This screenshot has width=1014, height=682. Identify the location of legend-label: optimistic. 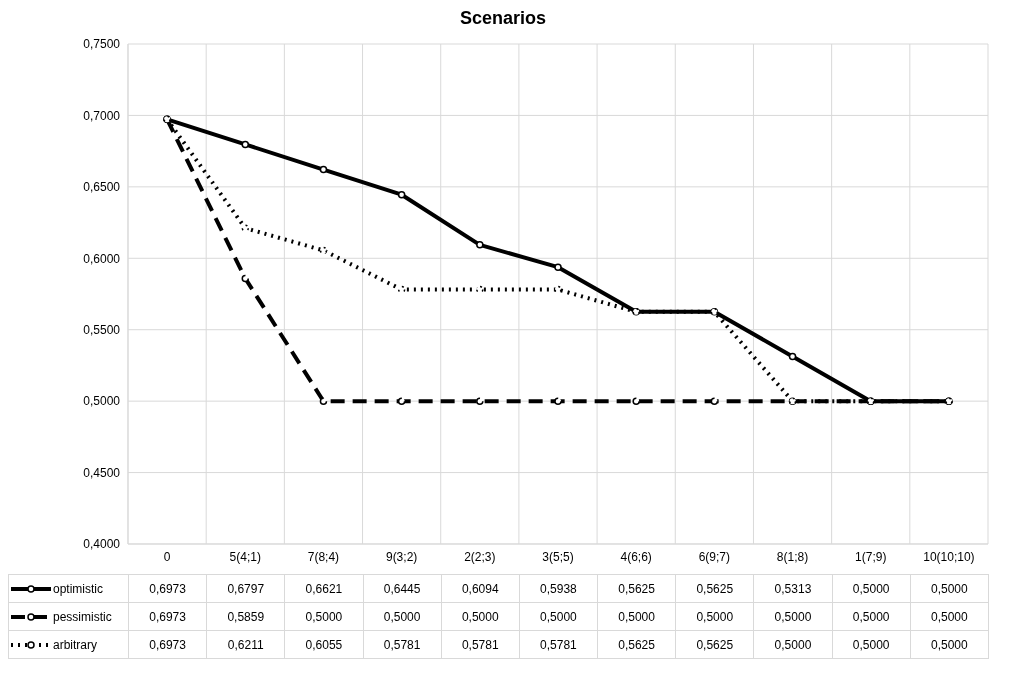
(78, 588).